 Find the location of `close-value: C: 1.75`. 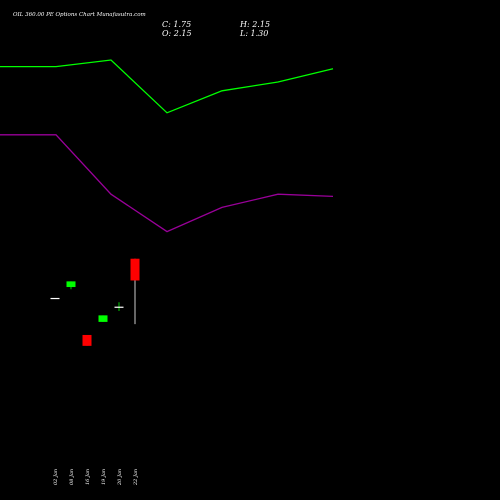

close-value: C: 1.75 is located at coordinates (176, 24).